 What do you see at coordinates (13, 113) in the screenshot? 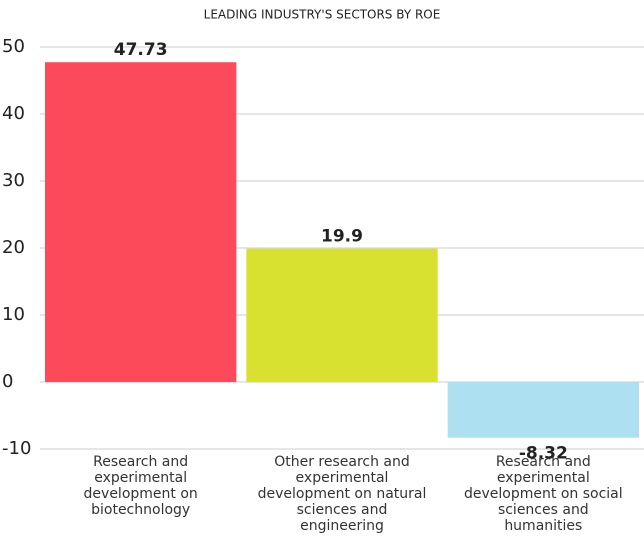
I see `y-tick-label: 40` at bounding box center [13, 113].